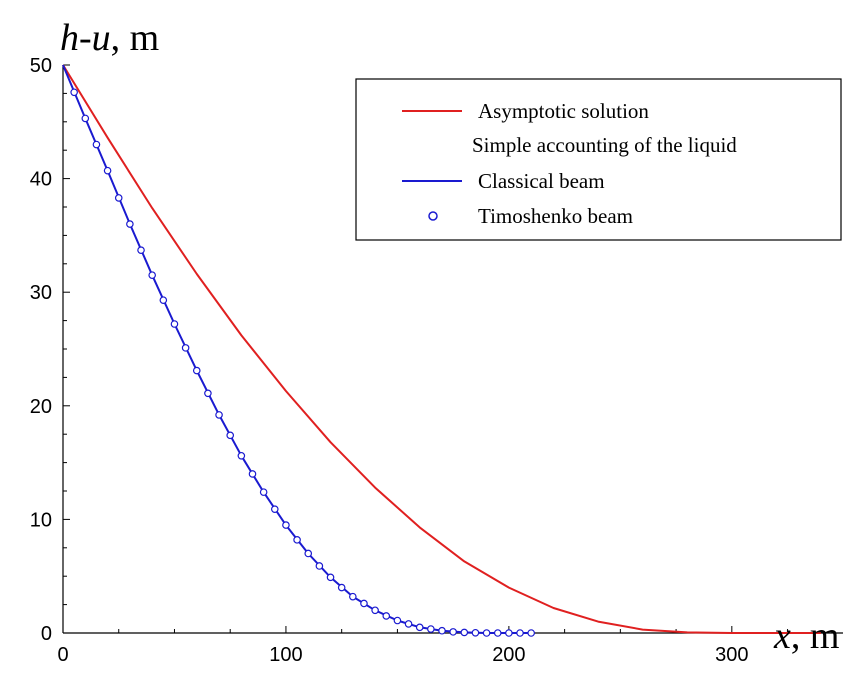 The width and height of the screenshot is (857, 681). I want to click on y-axis-title: h-u, m, so click(109, 38).